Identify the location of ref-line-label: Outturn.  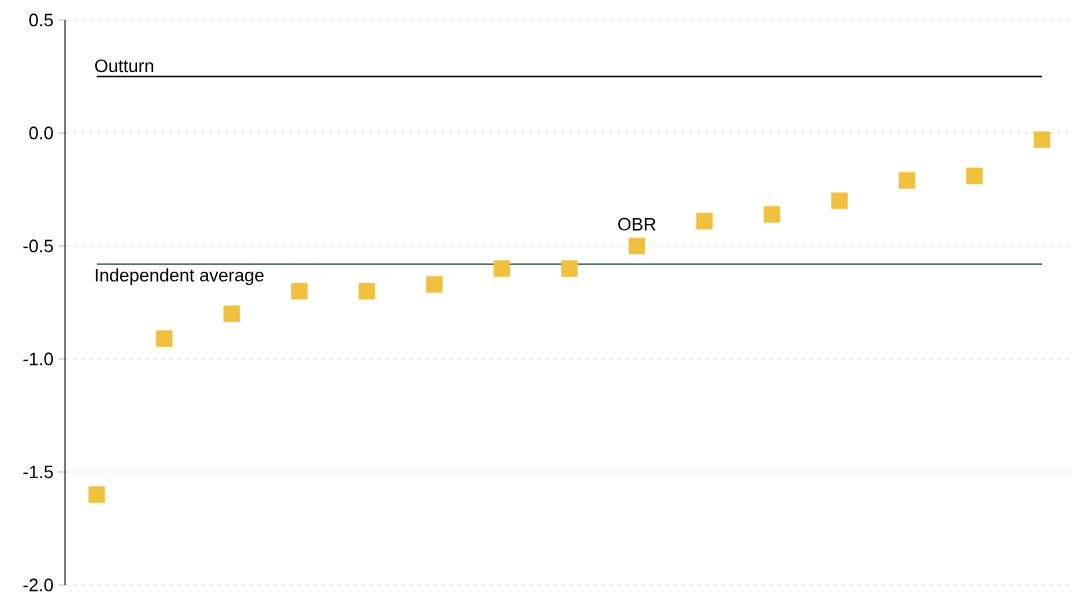
(124, 66).